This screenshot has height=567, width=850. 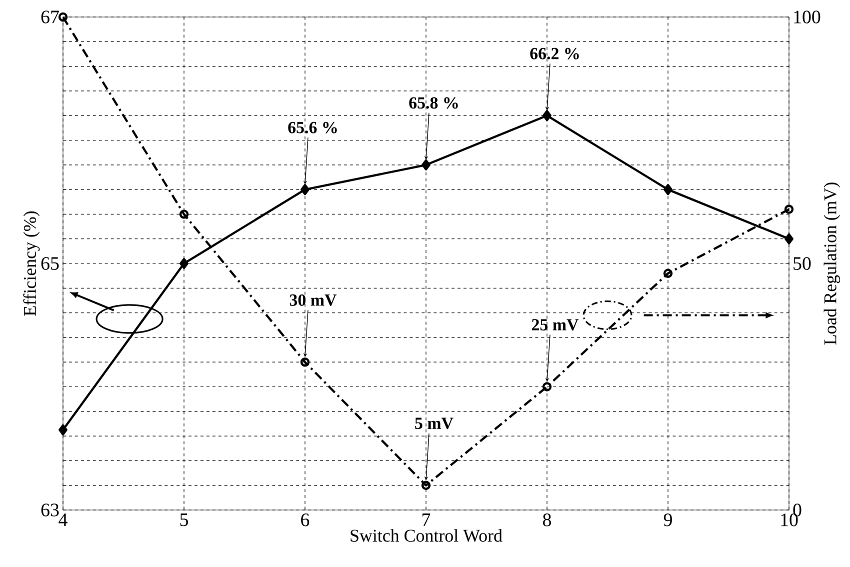 What do you see at coordinates (50, 510) in the screenshot?
I see `y-tick-label: 63` at bounding box center [50, 510].